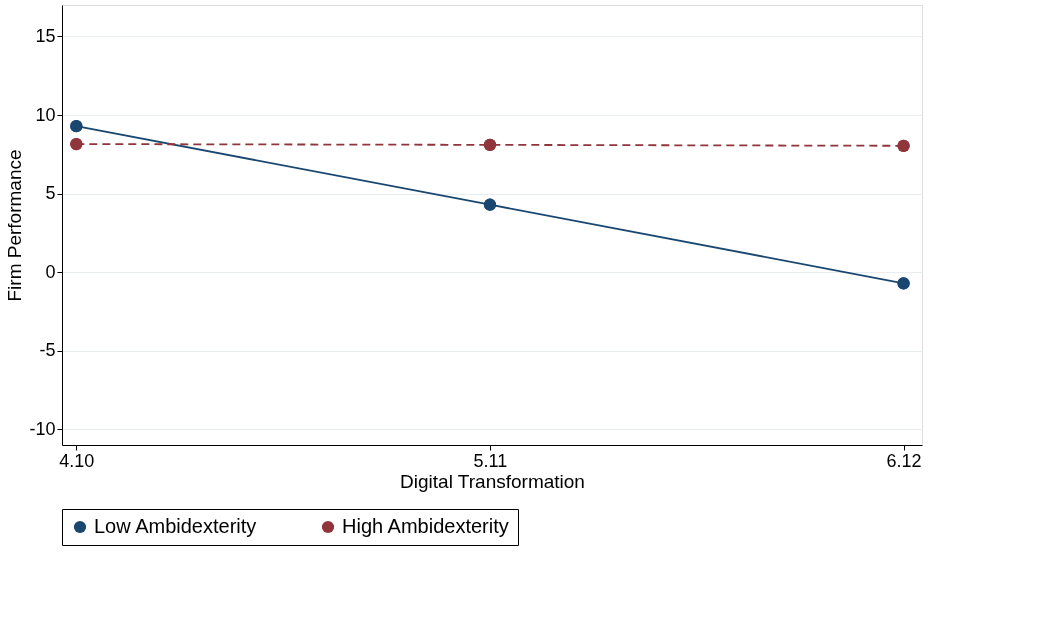  What do you see at coordinates (77, 460) in the screenshot?
I see `x-tick-label: 4.10` at bounding box center [77, 460].